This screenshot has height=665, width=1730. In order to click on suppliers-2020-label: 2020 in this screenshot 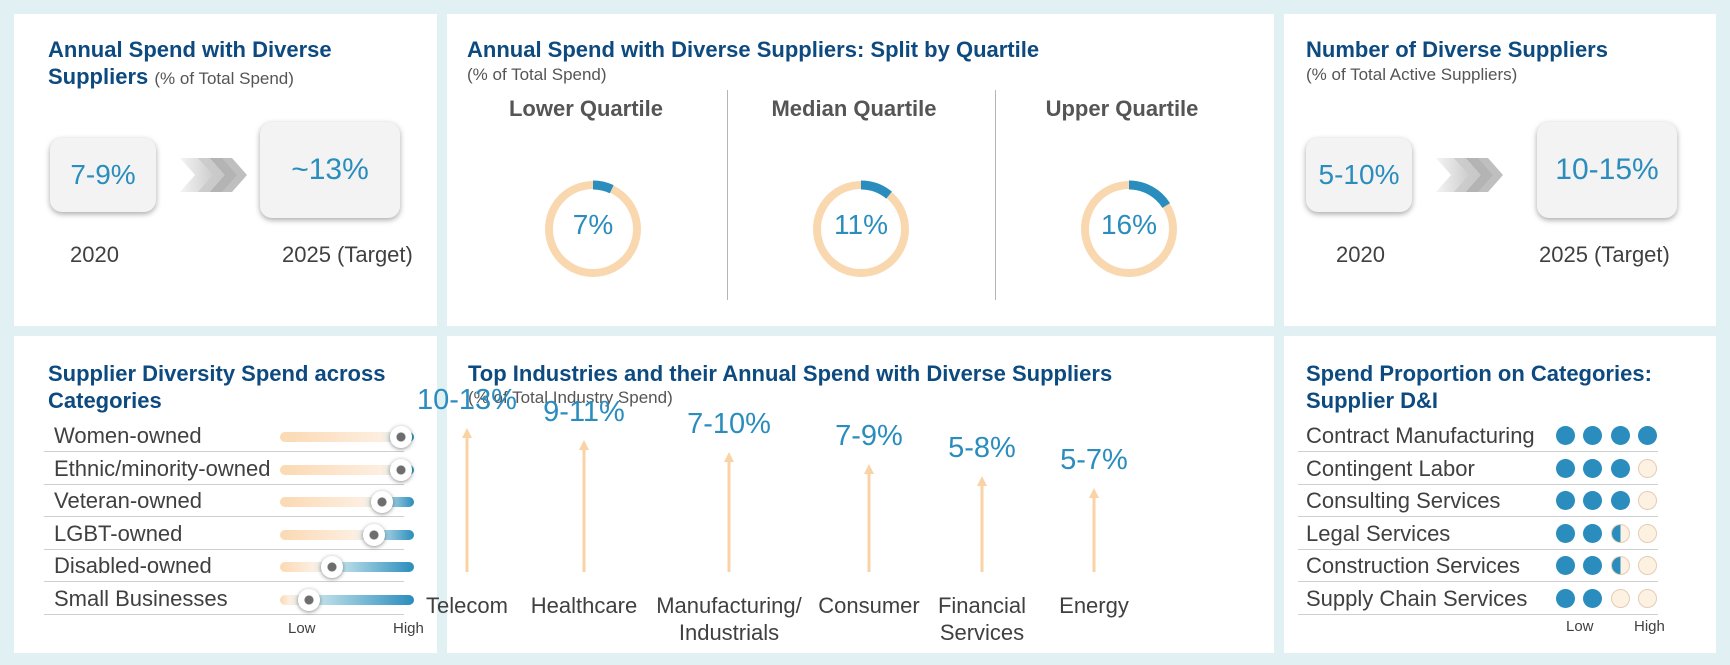, I will do `click(1360, 254)`.